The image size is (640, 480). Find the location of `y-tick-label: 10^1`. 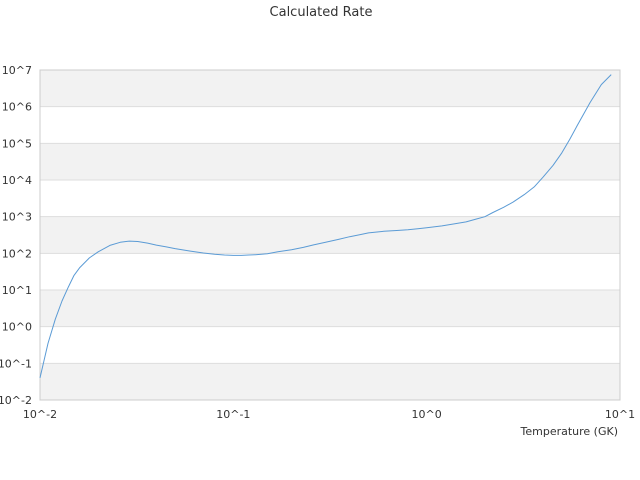

y-tick-label: 10^1 is located at coordinates (17, 290).